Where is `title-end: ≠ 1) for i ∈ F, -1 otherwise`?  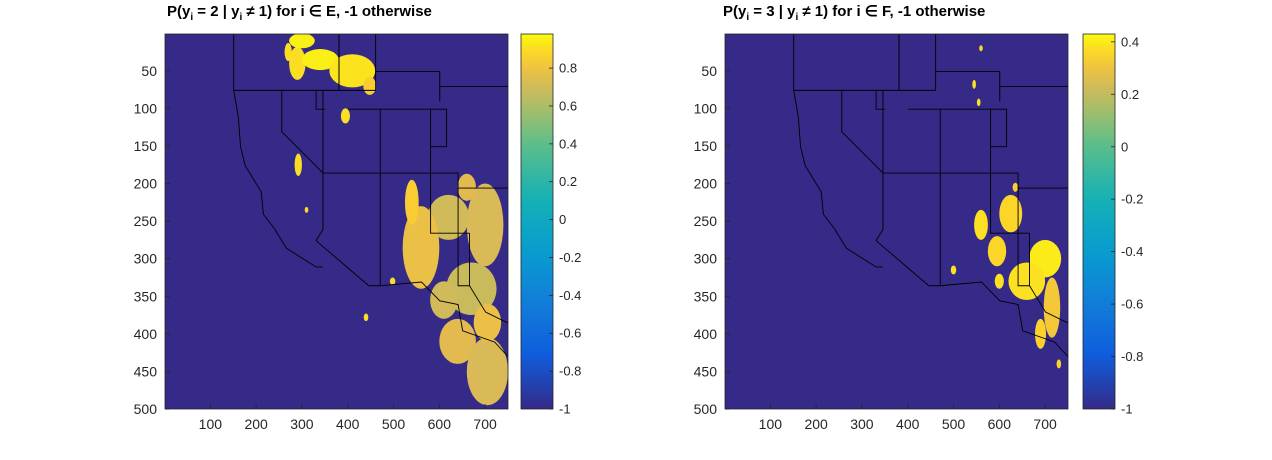
title-end: ≠ 1) for i ∈ F, -1 otherwise is located at coordinates (892, 11).